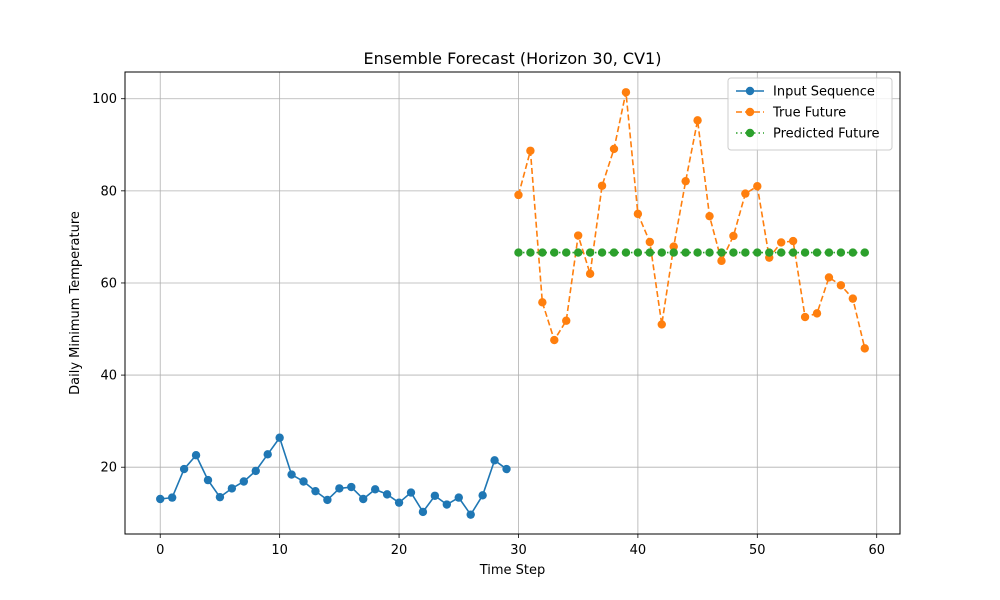 This screenshot has width=1000, height=600. I want to click on legend-label: True Future, so click(809, 113).